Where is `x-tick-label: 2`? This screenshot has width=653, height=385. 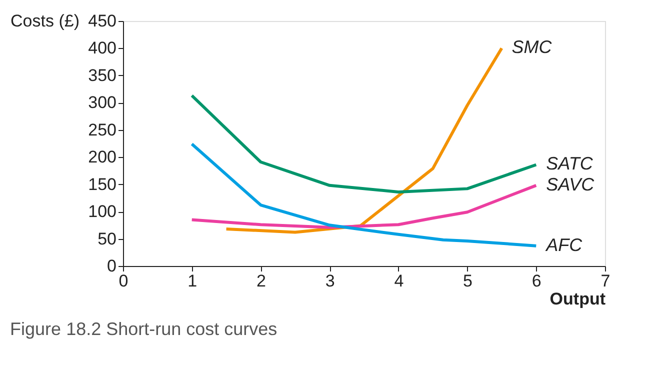 x-tick-label: 2 is located at coordinates (261, 281).